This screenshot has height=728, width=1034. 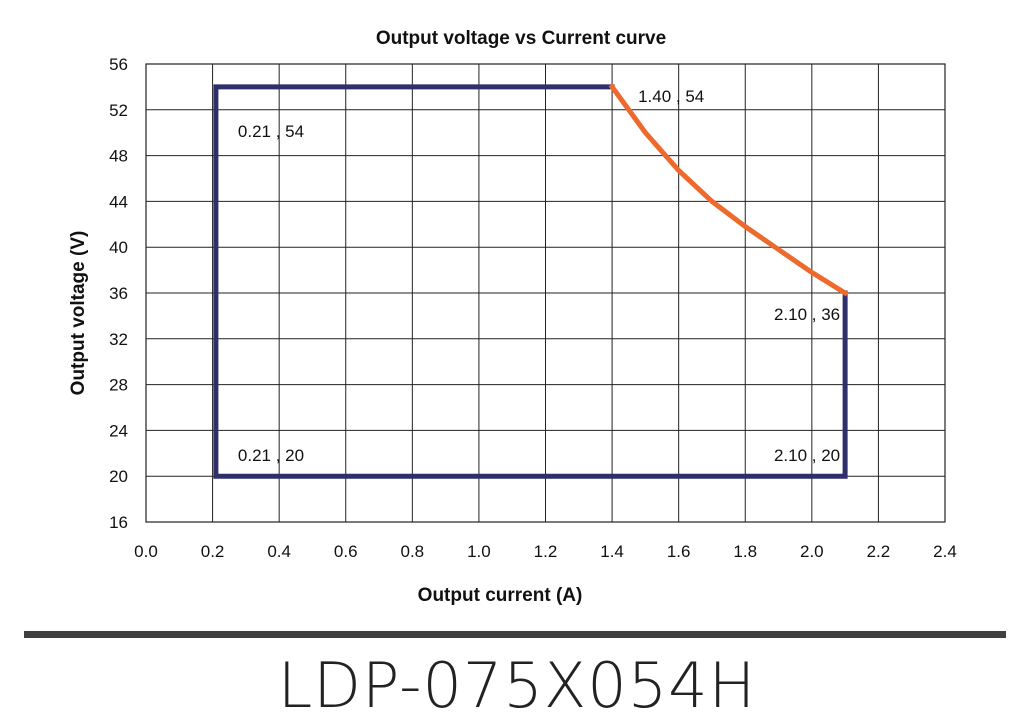 What do you see at coordinates (118, 476) in the screenshot?
I see `y-tick-label: 20` at bounding box center [118, 476].